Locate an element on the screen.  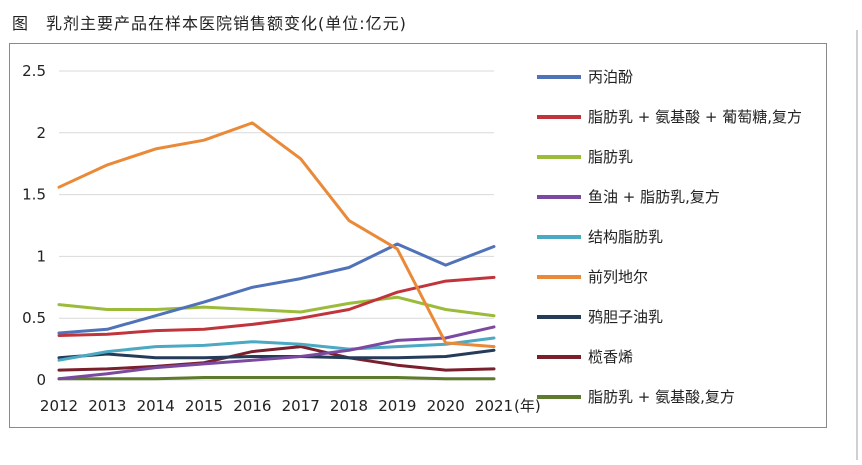
y-tick-label: 2.5 is located at coordinates (34, 71).